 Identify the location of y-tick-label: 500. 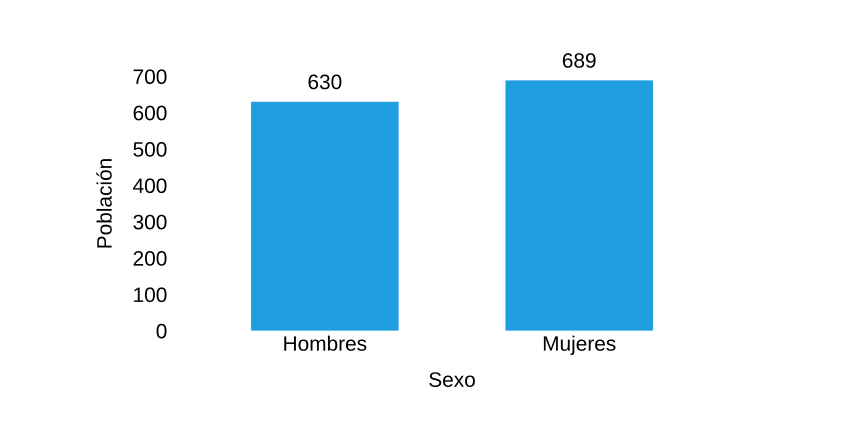
(150, 149).